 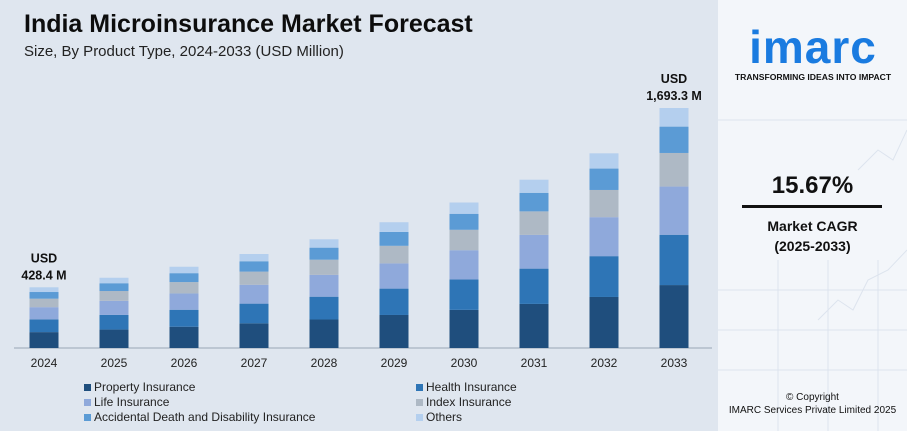 What do you see at coordinates (43, 275) in the screenshot?
I see `data-label-2024-1: 428.4 M` at bounding box center [43, 275].